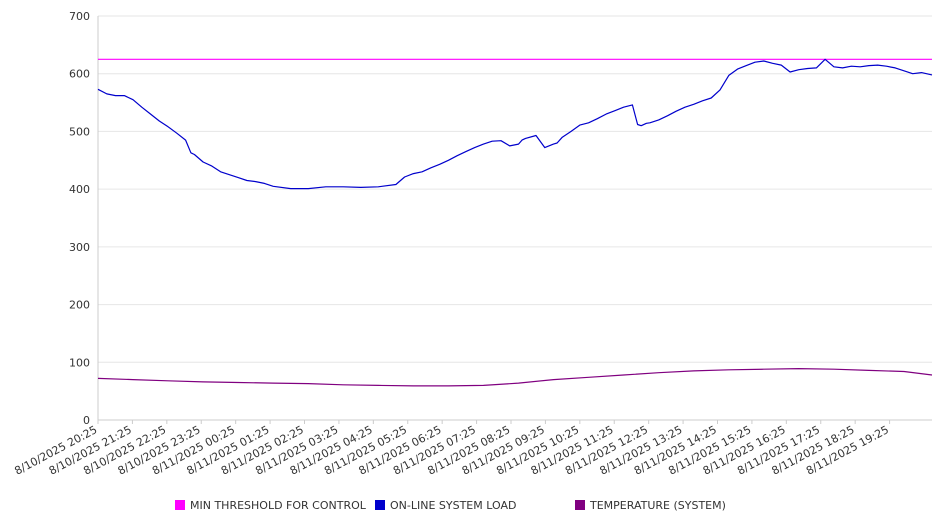 The image size is (946, 526). Describe the element at coordinates (79, 247) in the screenshot. I see `y-tick-label: 300` at that location.